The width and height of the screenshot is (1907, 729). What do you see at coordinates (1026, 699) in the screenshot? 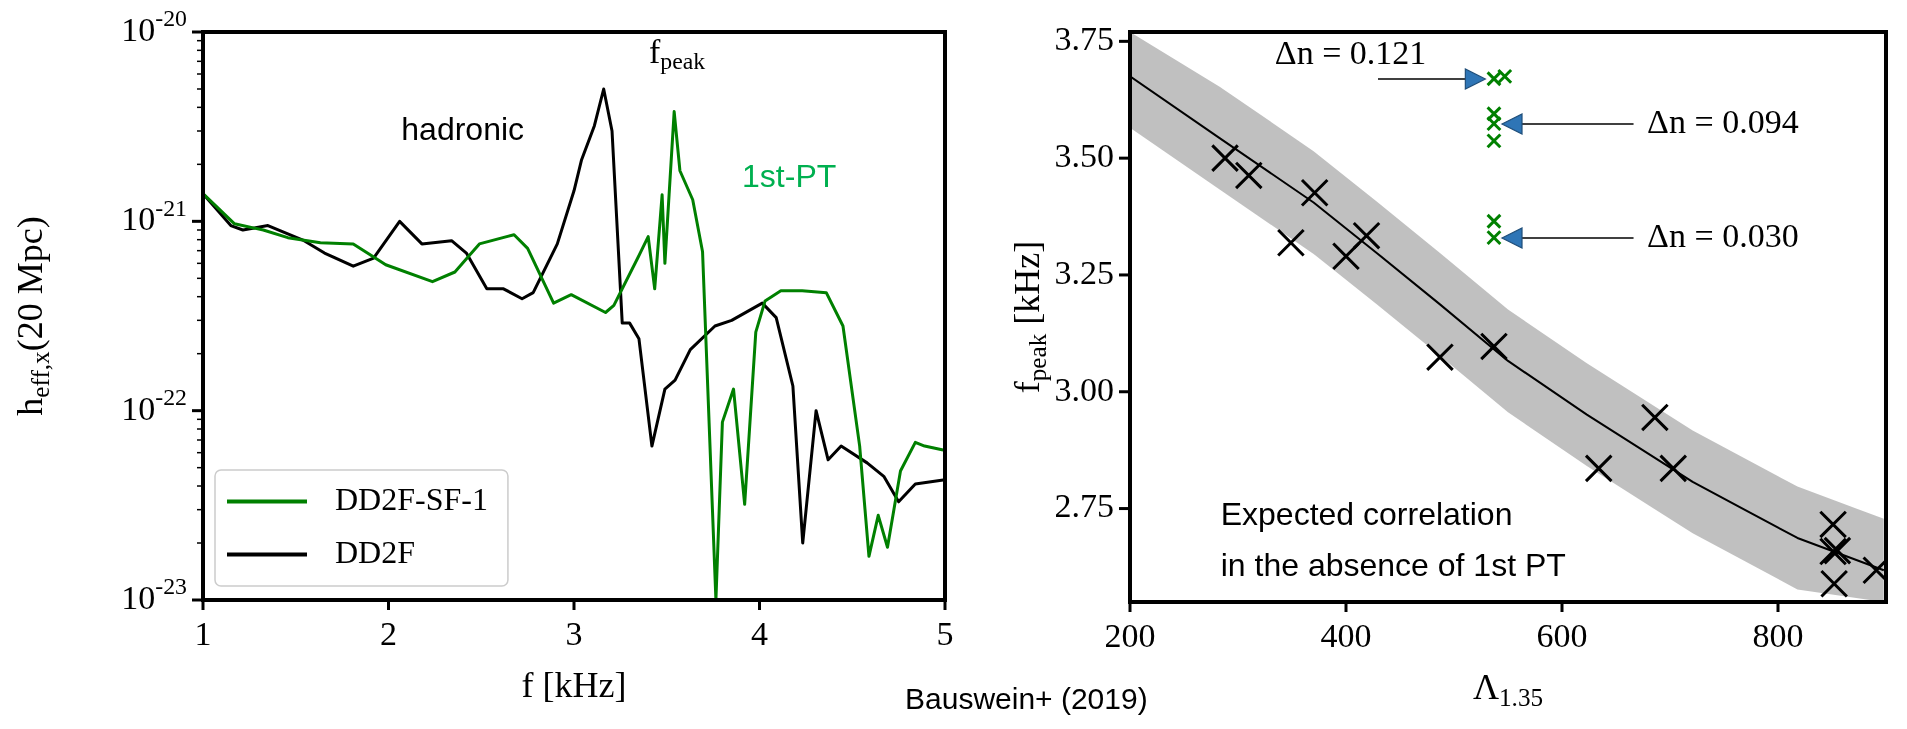
I see `text: Bauswein+ (2019)` at bounding box center [1026, 699].